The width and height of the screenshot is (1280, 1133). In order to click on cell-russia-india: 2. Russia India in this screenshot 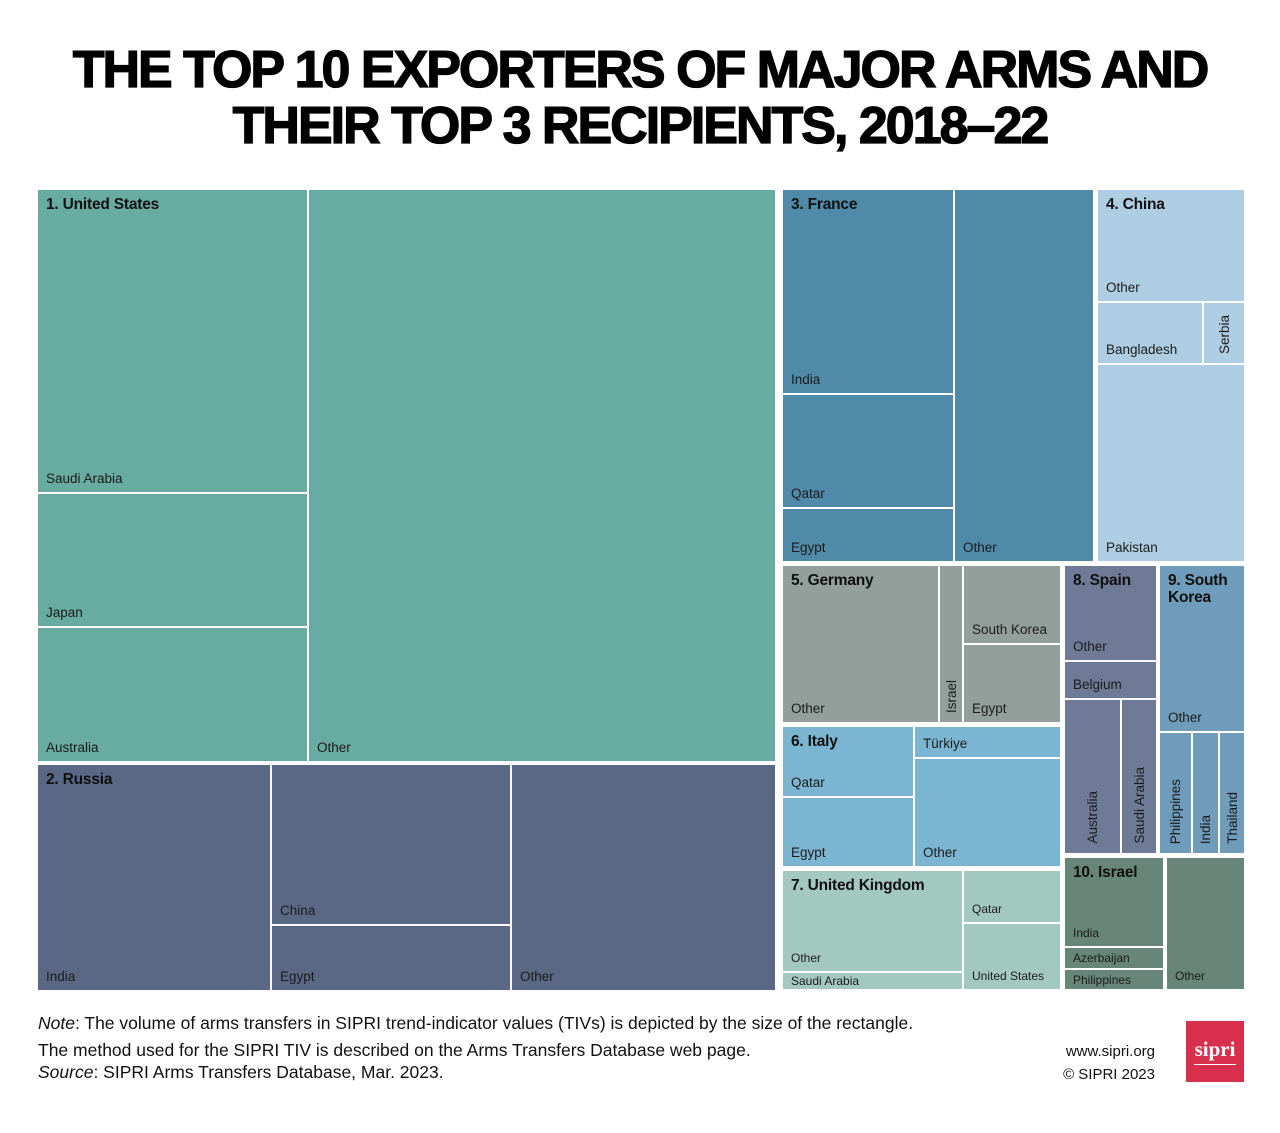, I will do `click(154, 877)`.